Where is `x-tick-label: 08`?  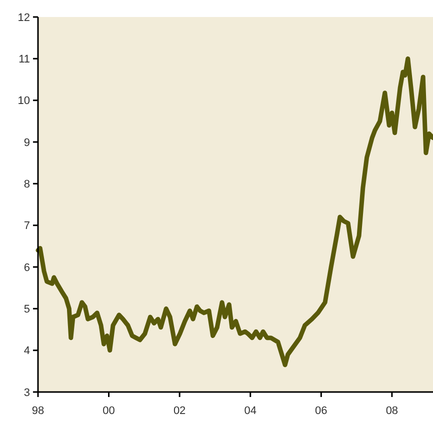
x-tick-label: 08 is located at coordinates (392, 411).